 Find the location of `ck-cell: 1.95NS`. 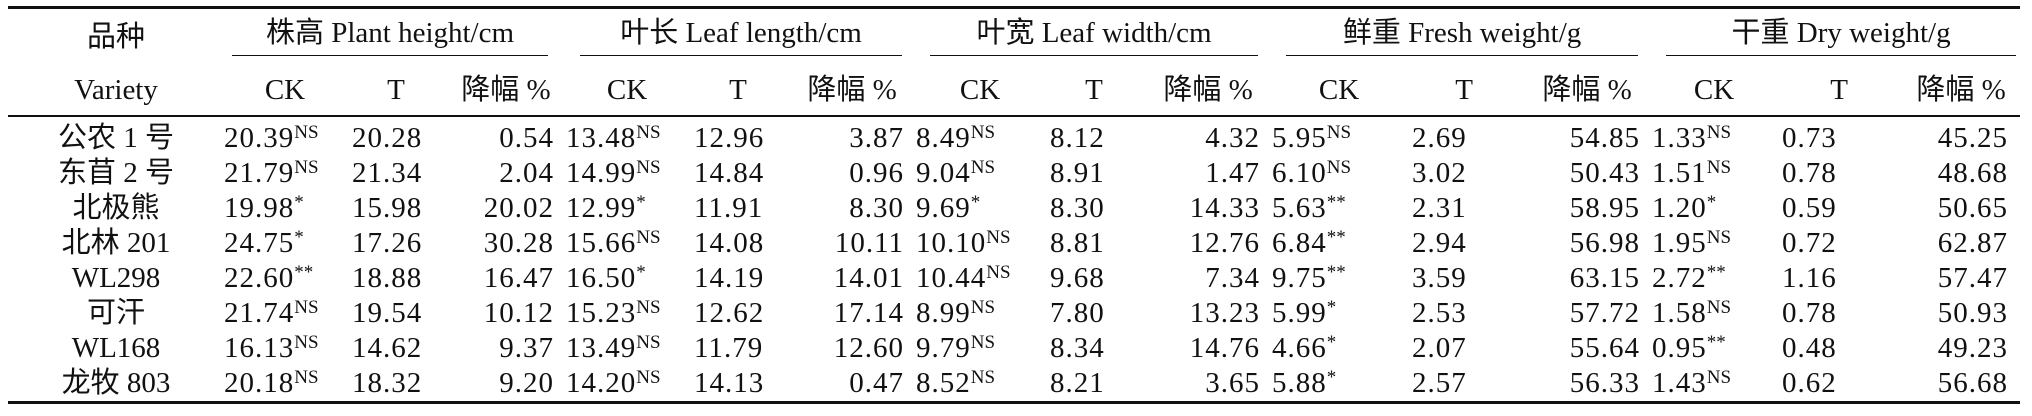

ck-cell: 1.95NS is located at coordinates (1714, 243).